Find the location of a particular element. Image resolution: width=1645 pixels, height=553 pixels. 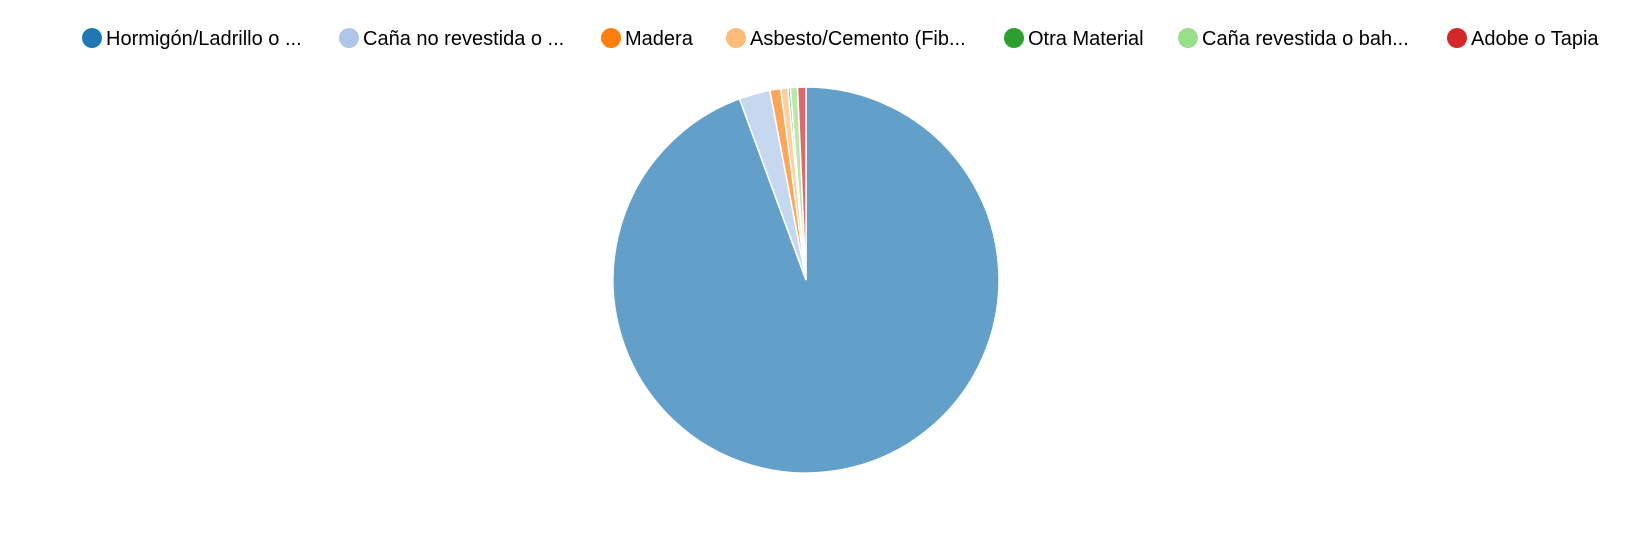

legend-label: Otra Material is located at coordinates (1086, 39).